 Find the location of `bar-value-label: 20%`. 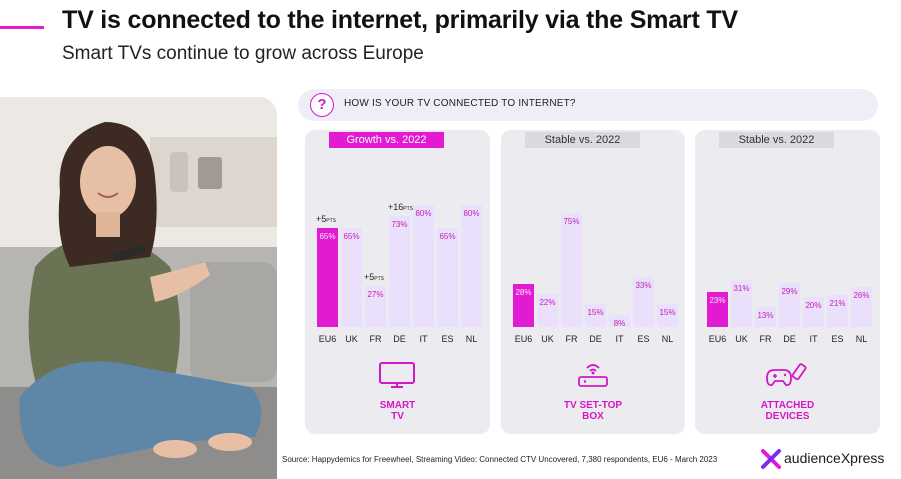

bar-value-label: 20% is located at coordinates (813, 305).